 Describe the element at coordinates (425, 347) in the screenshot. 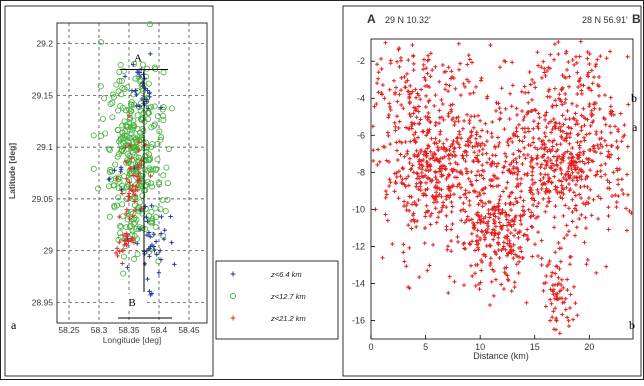

I see `cross-section-x-tick-label: 5` at that location.